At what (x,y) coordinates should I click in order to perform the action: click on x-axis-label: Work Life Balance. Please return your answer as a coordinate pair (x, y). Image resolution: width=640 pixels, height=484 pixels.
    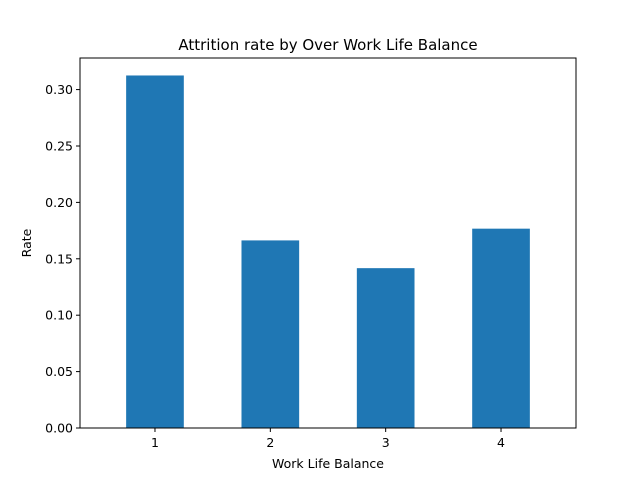
    Looking at the image, I should click on (328, 463).